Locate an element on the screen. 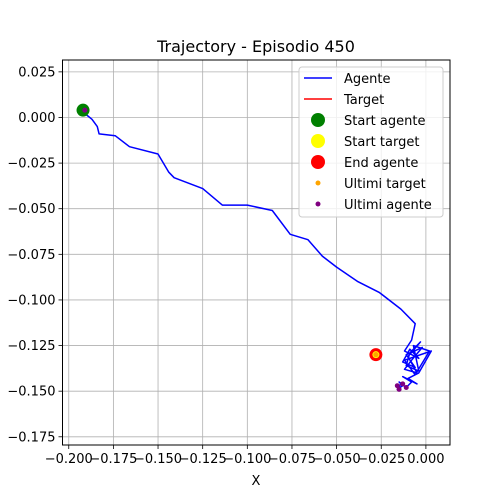 Image resolution: width=500 pixels, height=500 pixels. y-tick-label: −0.150 is located at coordinates (31, 392).